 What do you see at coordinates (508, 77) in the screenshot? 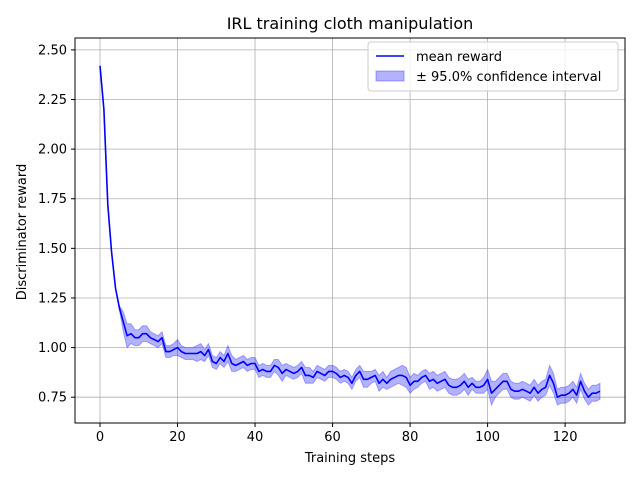
I see `legend-label-confidence-interval: ± 95.0% confidence interval` at bounding box center [508, 77].